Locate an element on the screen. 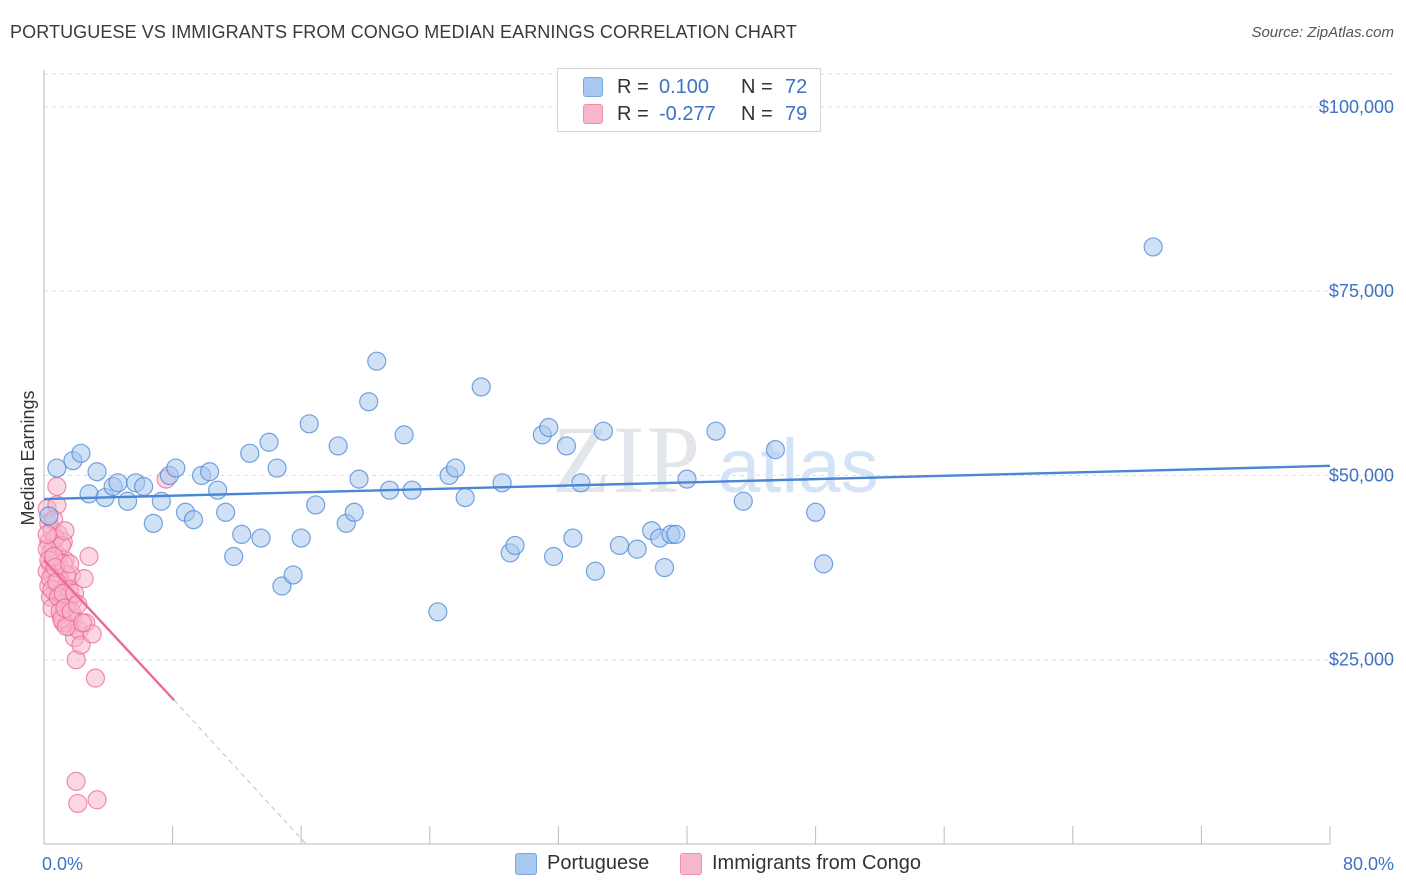 Image resolution: width=1406 pixels, height=892 pixels. legend-n-value: 79 is located at coordinates (796, 113).